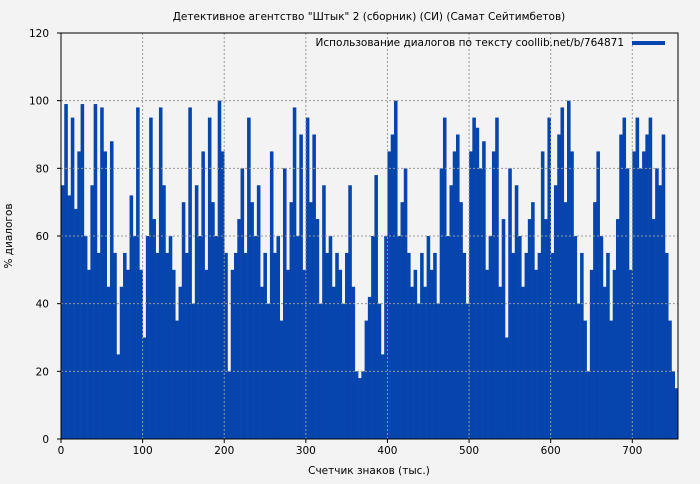 Image resolution: width=700 pixels, height=484 pixels. I want to click on x-axis-label: Счетчик знаков (тыс.), so click(369, 471).